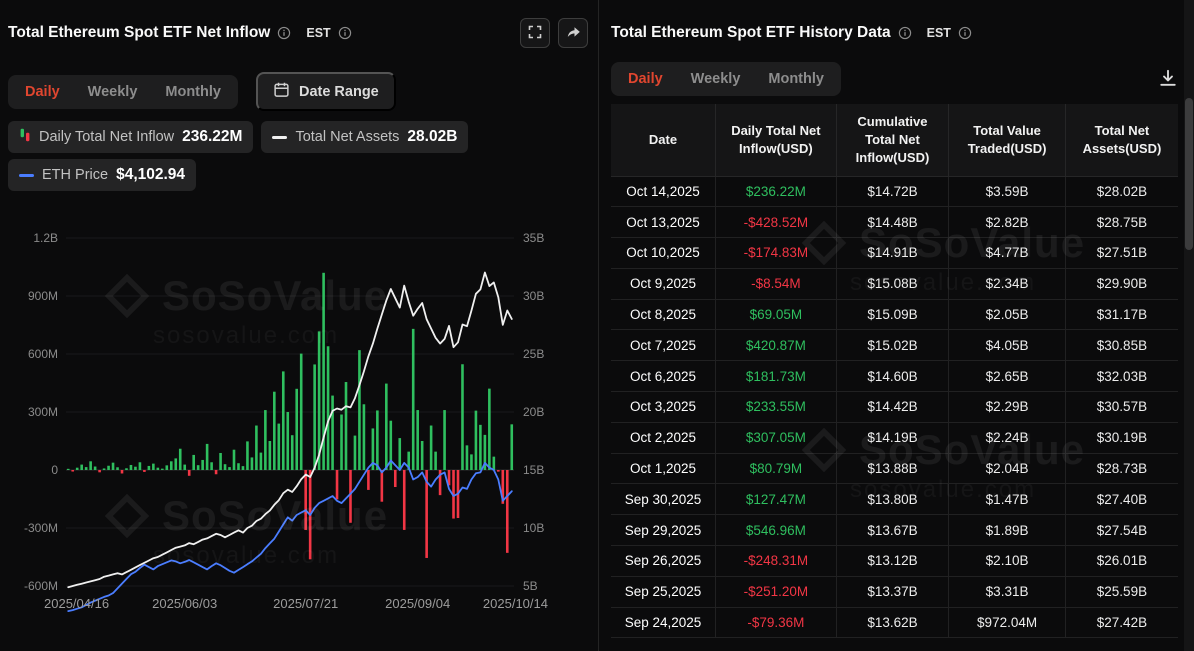 This screenshot has height=651, width=1194. I want to click on cell-daily-inflow: -$8.54M, so click(776, 283).